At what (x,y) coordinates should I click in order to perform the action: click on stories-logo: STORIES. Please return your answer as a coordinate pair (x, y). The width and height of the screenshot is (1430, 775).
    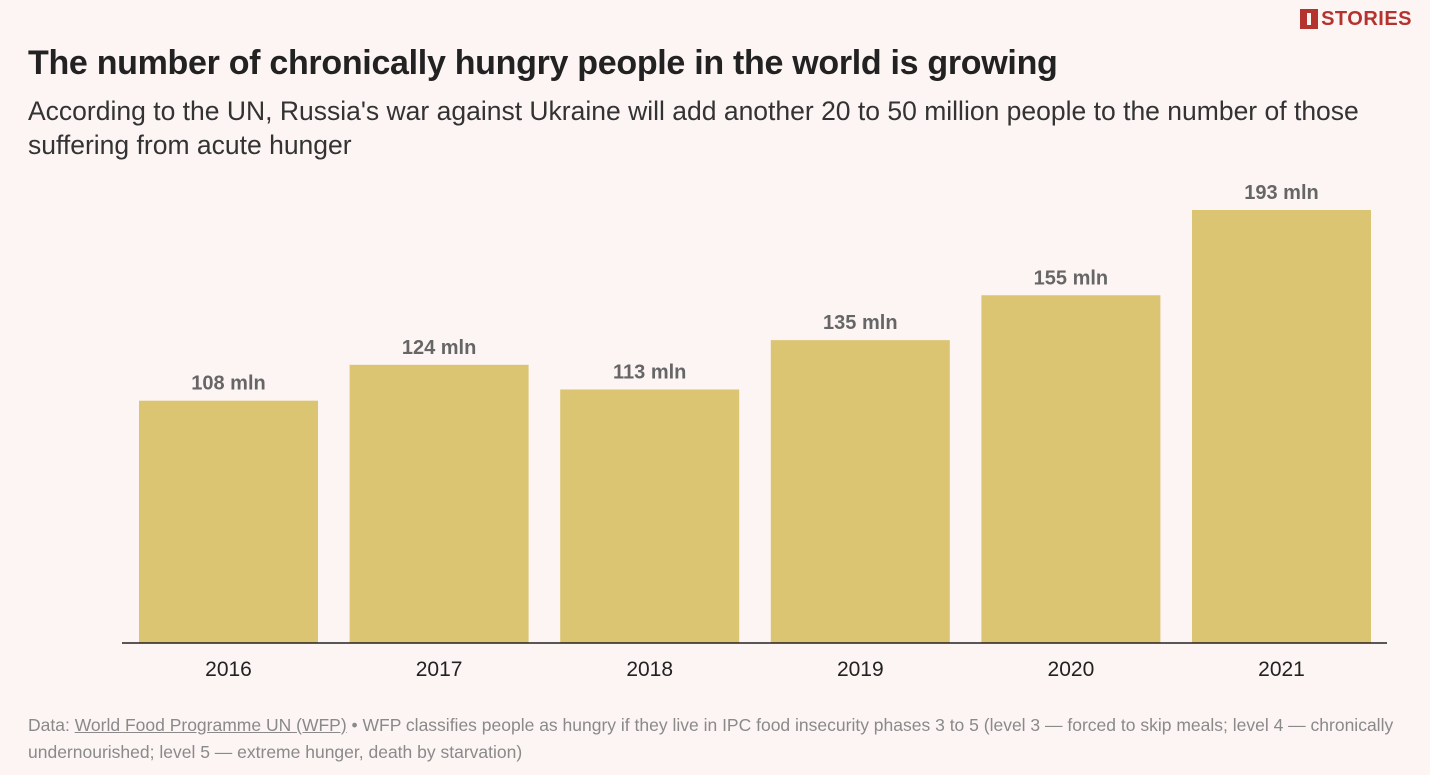
    Looking at the image, I should click on (1356, 19).